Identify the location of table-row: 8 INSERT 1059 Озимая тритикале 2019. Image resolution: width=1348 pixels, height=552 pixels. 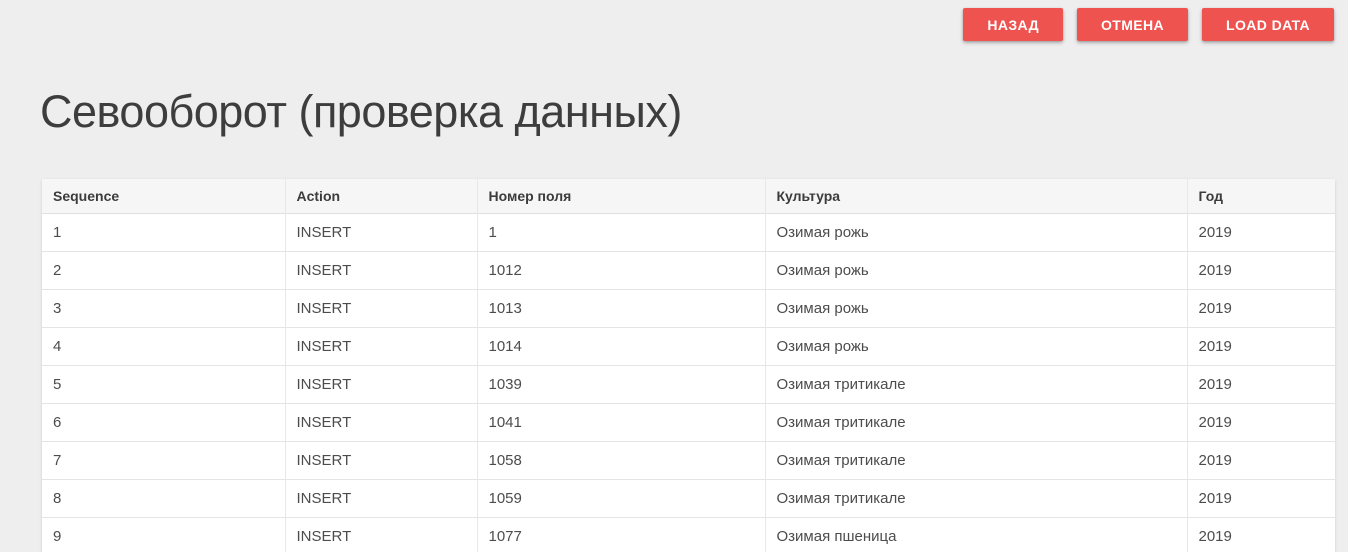
(688, 498).